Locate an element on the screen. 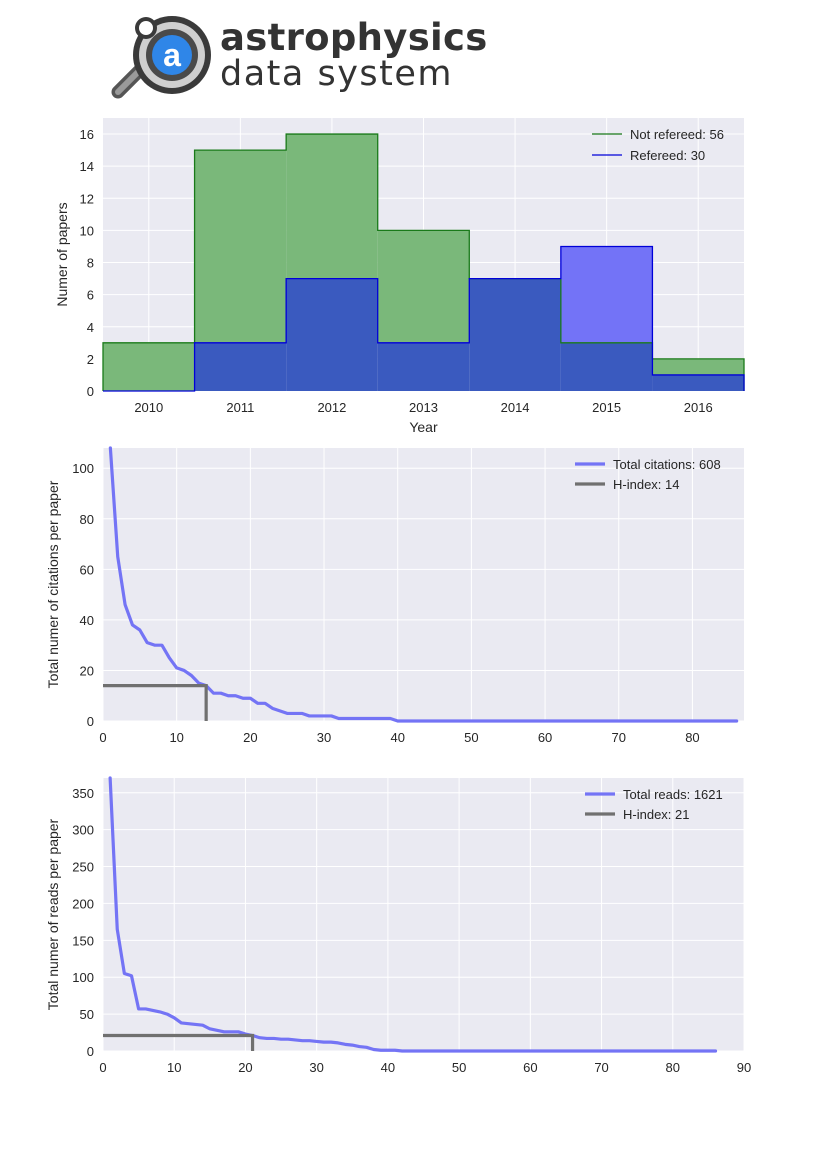 Image resolution: width=827 pixels, height=1169 pixels. y-tick-label: 20 is located at coordinates (87, 670).